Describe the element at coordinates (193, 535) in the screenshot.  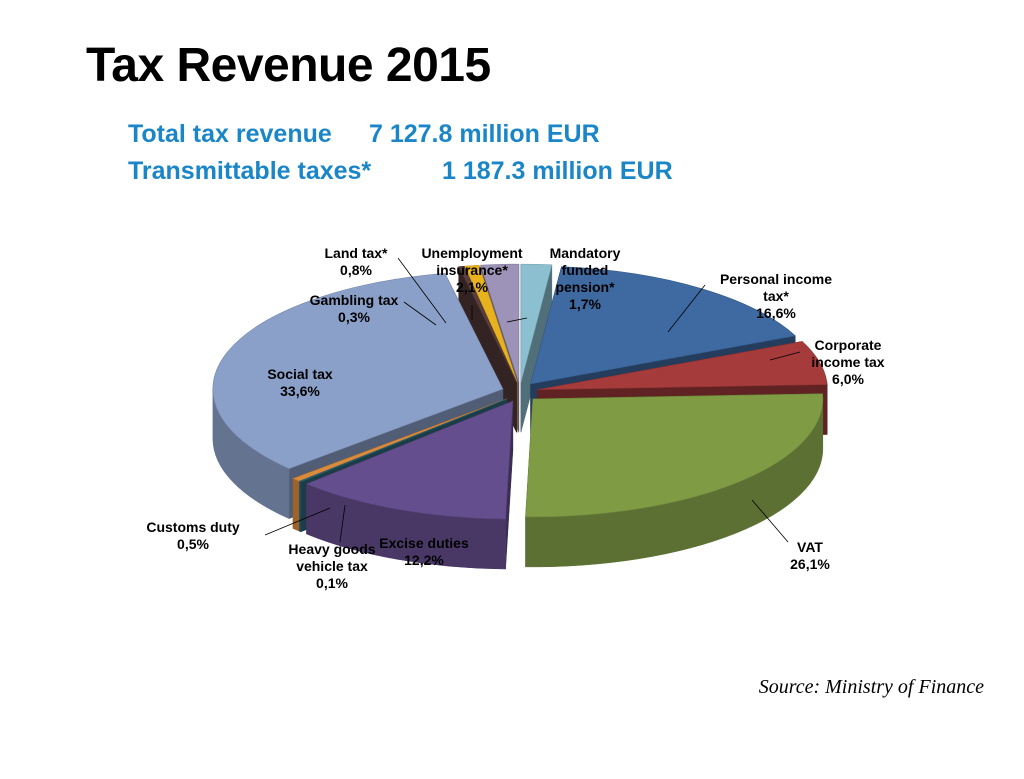
I see `label-customs-duty: Customs duty 0,5%` at that location.